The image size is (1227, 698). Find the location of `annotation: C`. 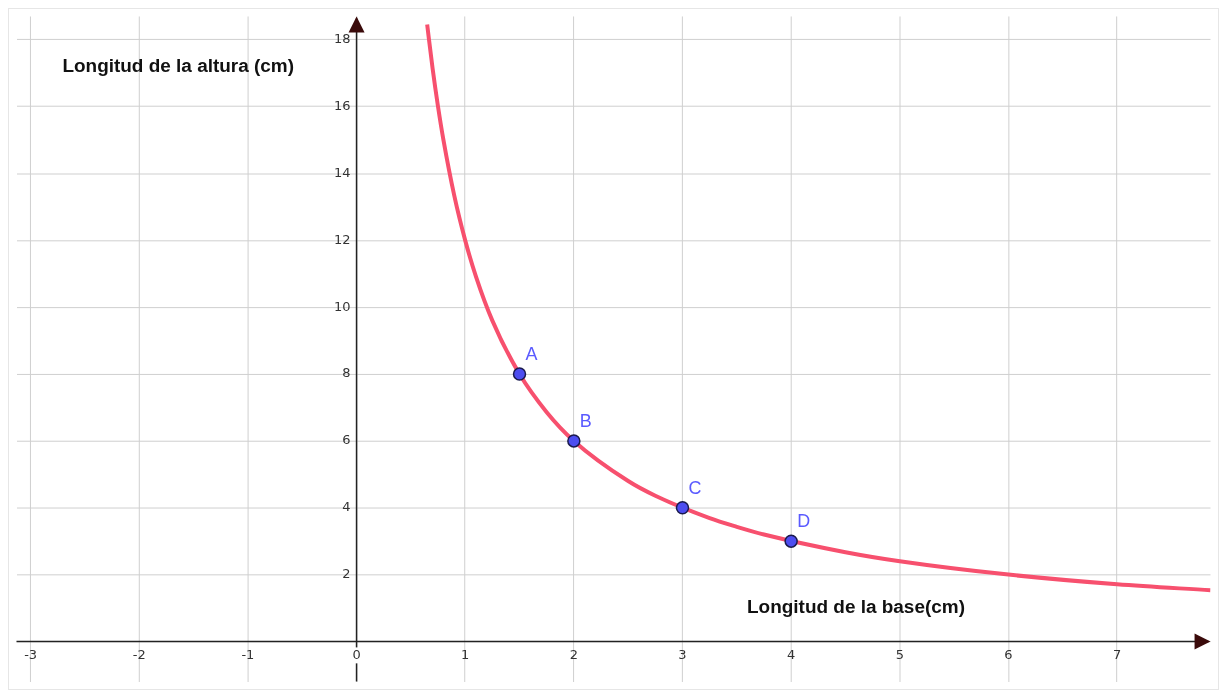

annotation: C is located at coordinates (695, 487).